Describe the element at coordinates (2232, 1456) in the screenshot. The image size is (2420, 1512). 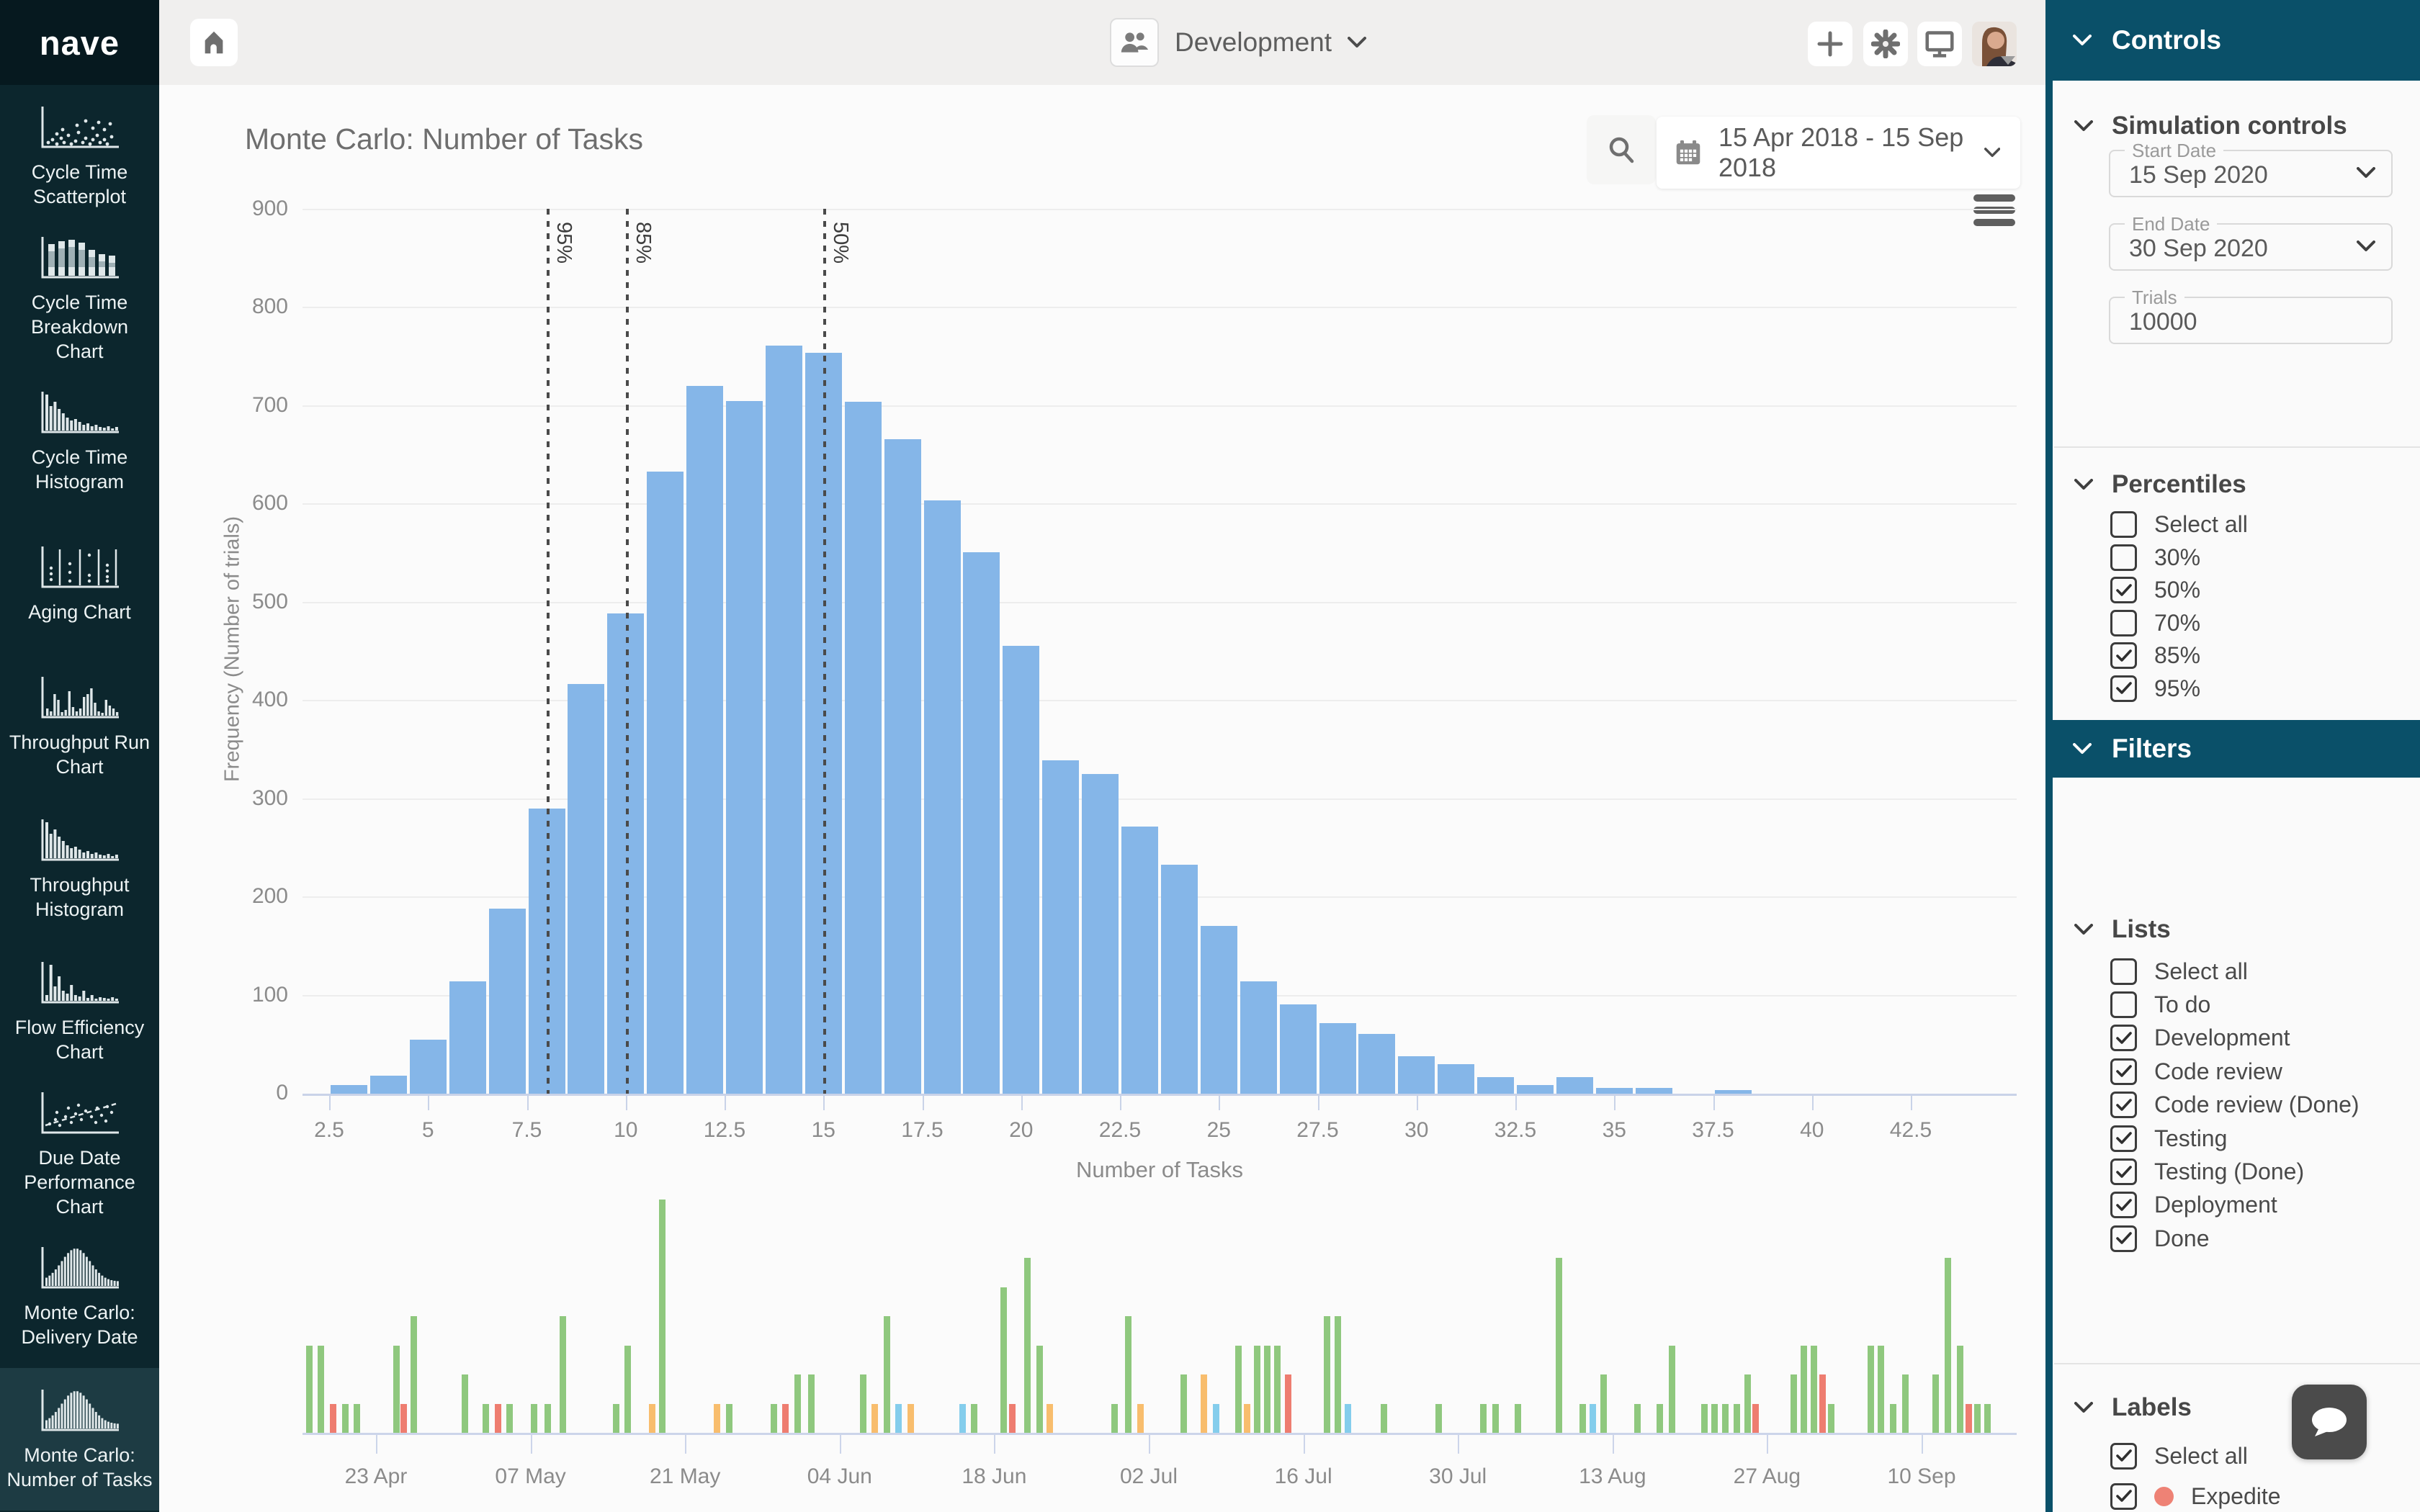
I see `checkbox-row-select-all: Select all` at that location.